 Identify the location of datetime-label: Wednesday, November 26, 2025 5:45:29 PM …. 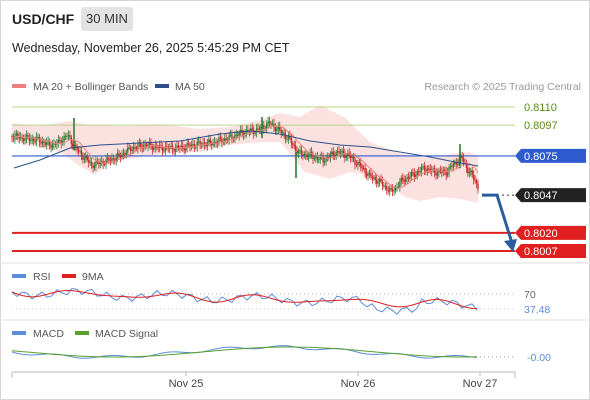
(151, 48).